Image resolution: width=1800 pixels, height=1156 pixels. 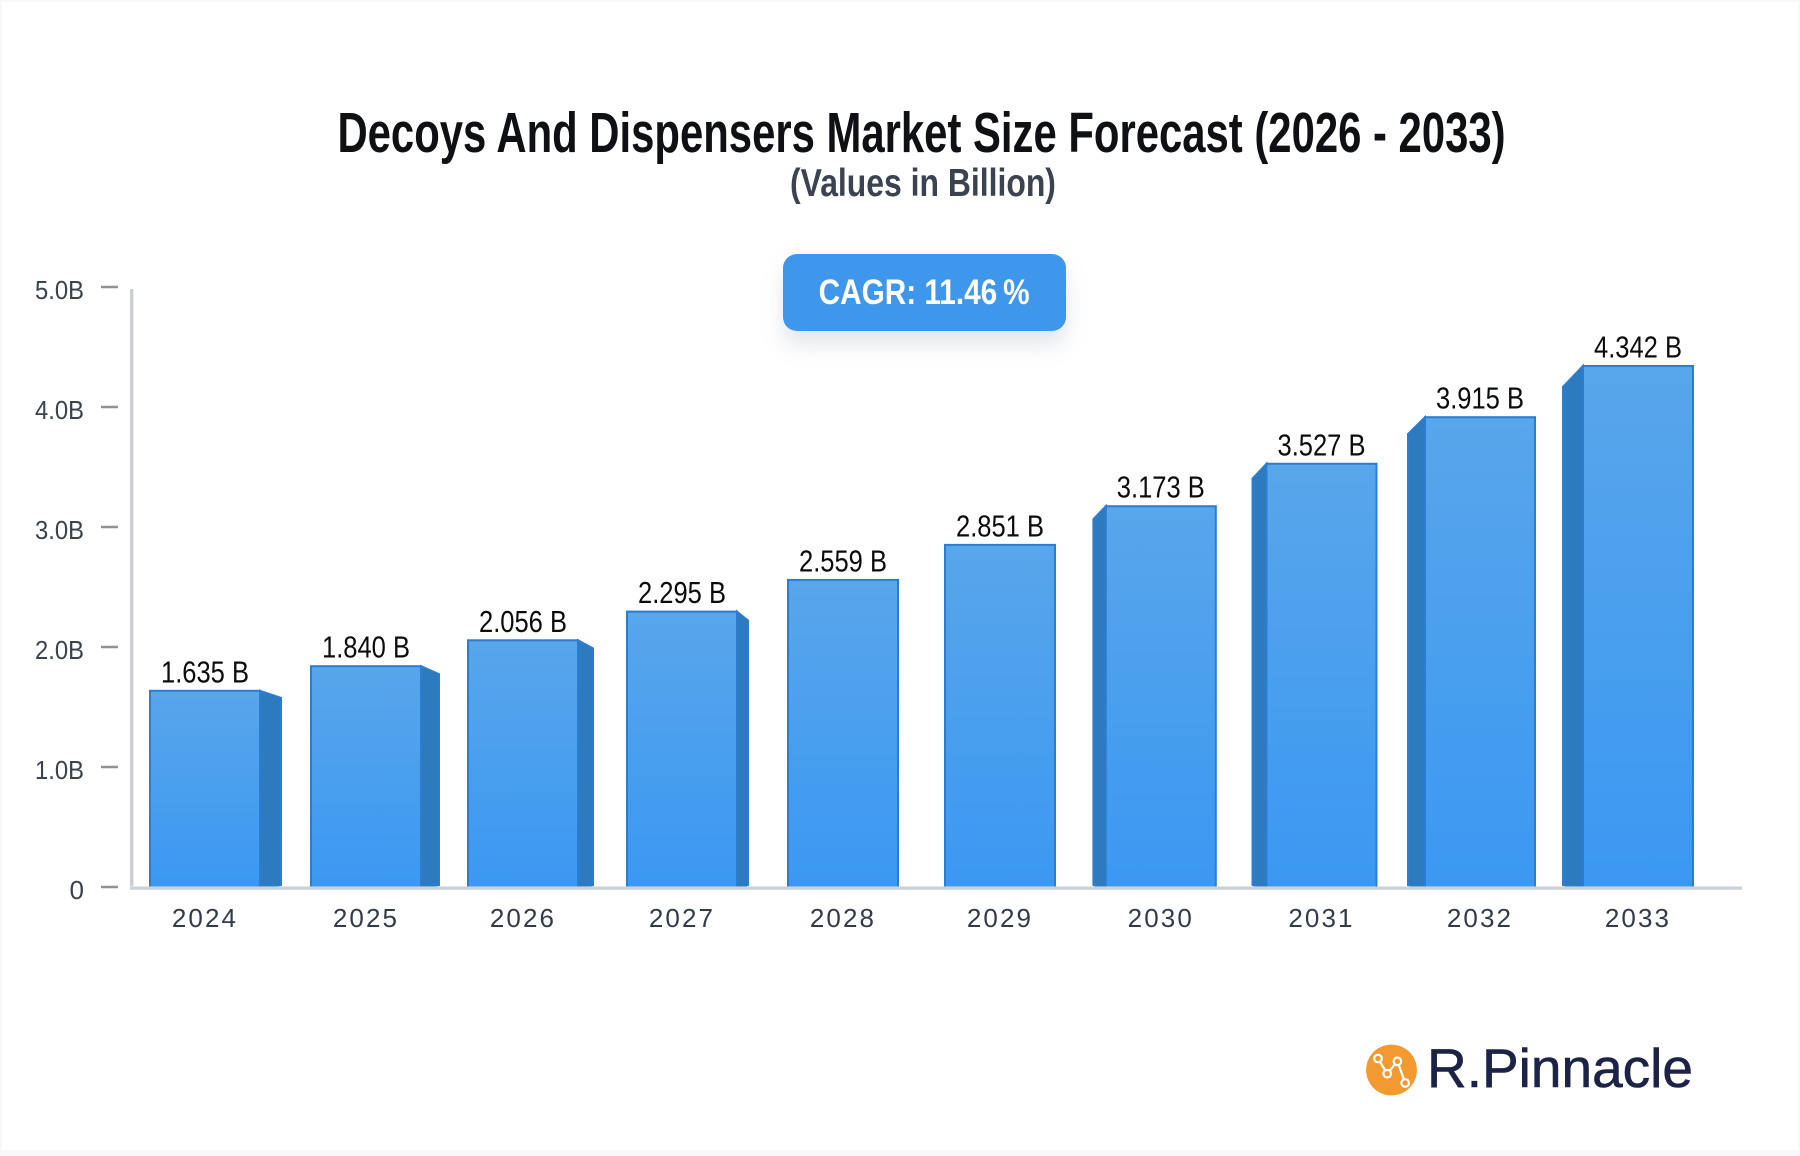 What do you see at coordinates (366, 918) in the screenshot?
I see `svg-text: 2025` at bounding box center [366, 918].